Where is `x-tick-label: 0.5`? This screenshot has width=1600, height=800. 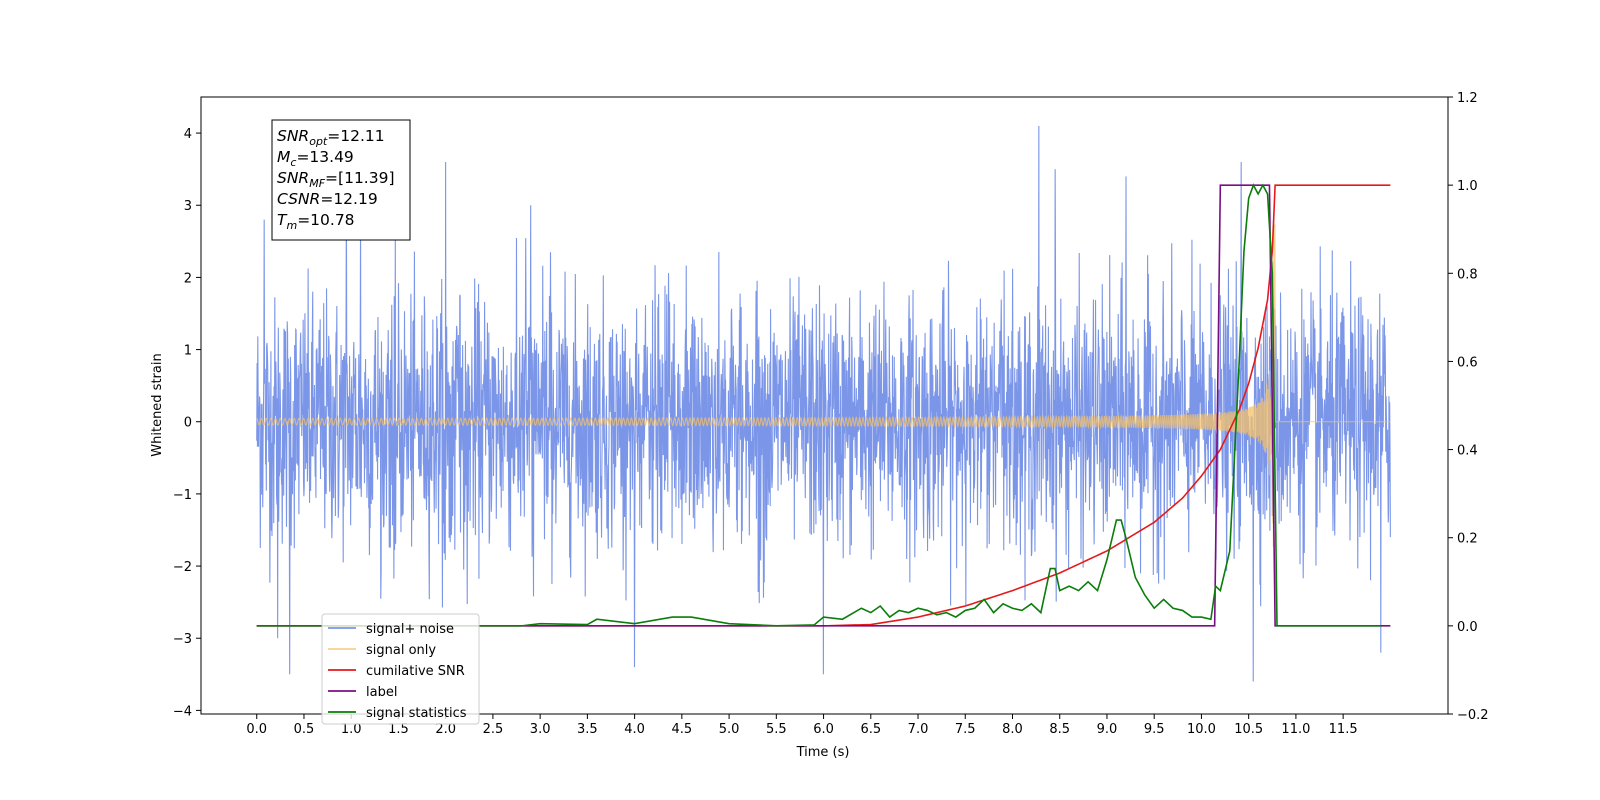
x-tick-label: 0.5 is located at coordinates (304, 729).